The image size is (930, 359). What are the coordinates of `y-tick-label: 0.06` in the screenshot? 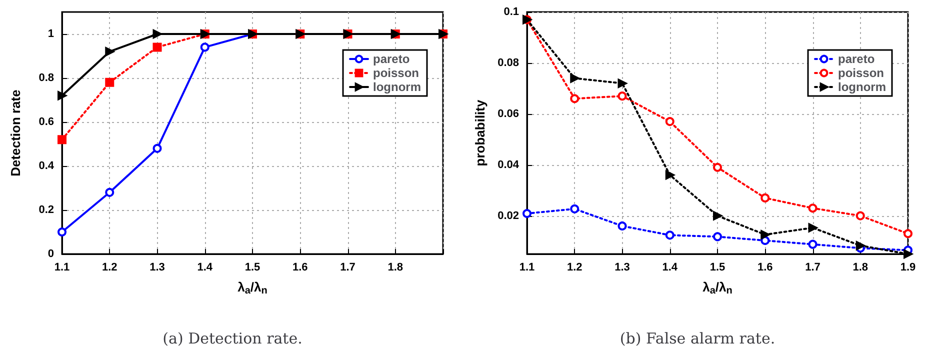 It's located at (508, 114).